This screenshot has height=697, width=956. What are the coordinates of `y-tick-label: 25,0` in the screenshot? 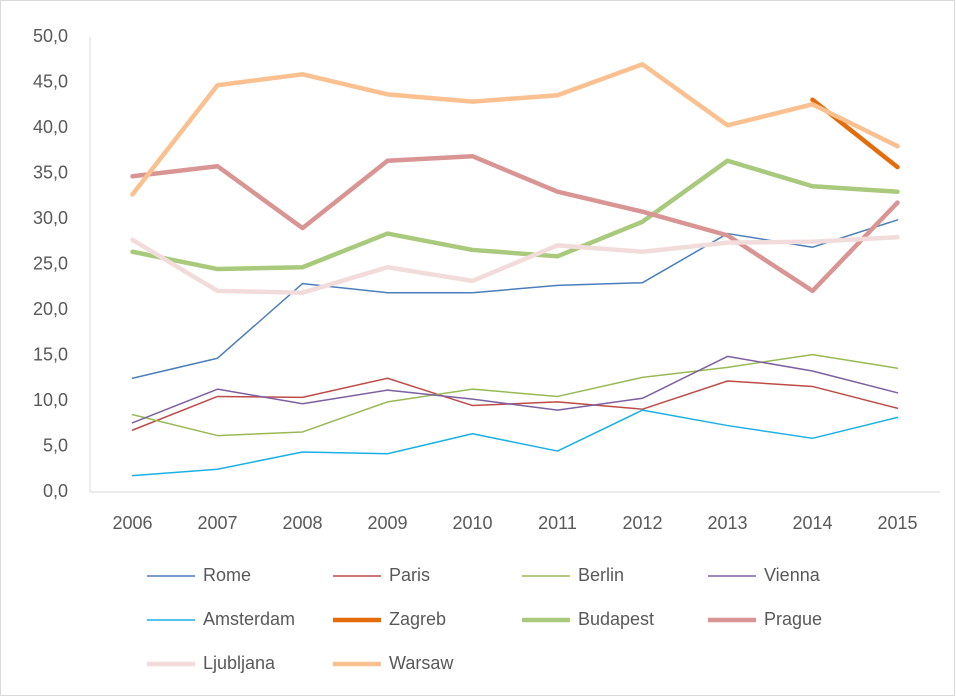 It's located at (50, 263).